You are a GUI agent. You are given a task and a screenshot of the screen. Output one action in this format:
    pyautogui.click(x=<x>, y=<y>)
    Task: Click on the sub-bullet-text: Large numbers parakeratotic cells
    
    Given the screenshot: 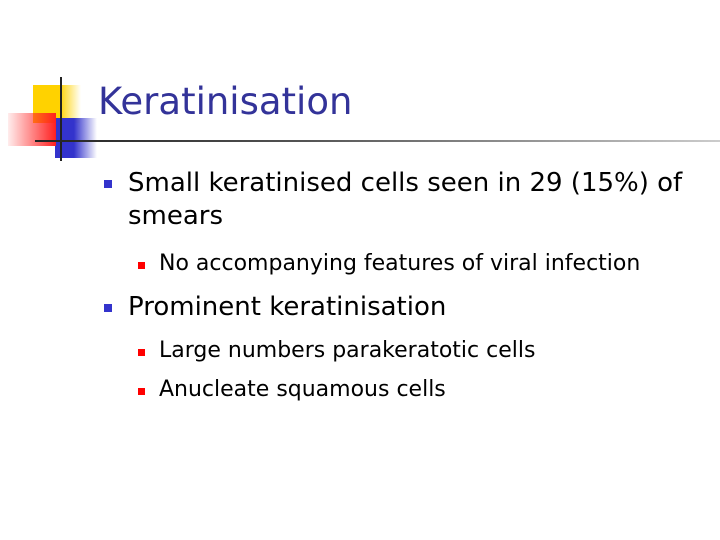 What is the action you would take?
    pyautogui.click(x=347, y=350)
    